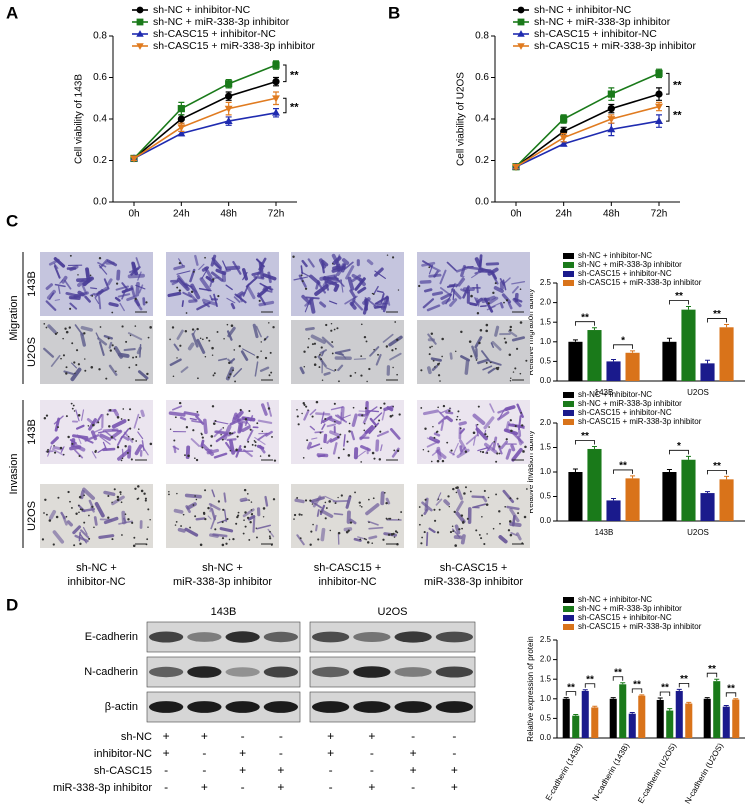  What do you see at coordinates (568, 627) in the screenshot?
I see `legend-swatch` at bounding box center [568, 627].